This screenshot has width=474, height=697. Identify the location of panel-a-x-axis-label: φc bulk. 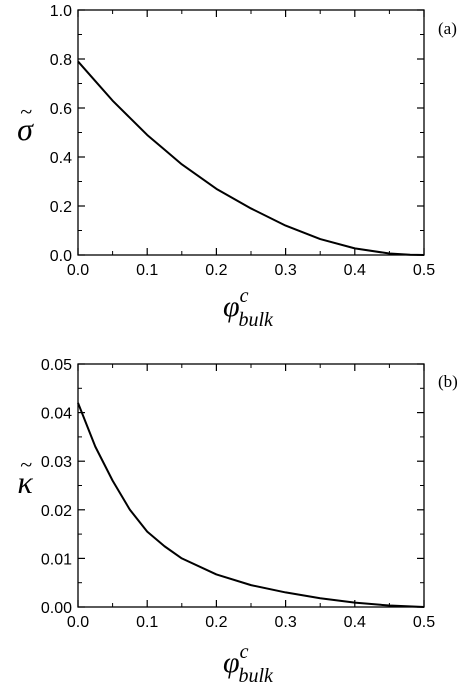
(248, 308).